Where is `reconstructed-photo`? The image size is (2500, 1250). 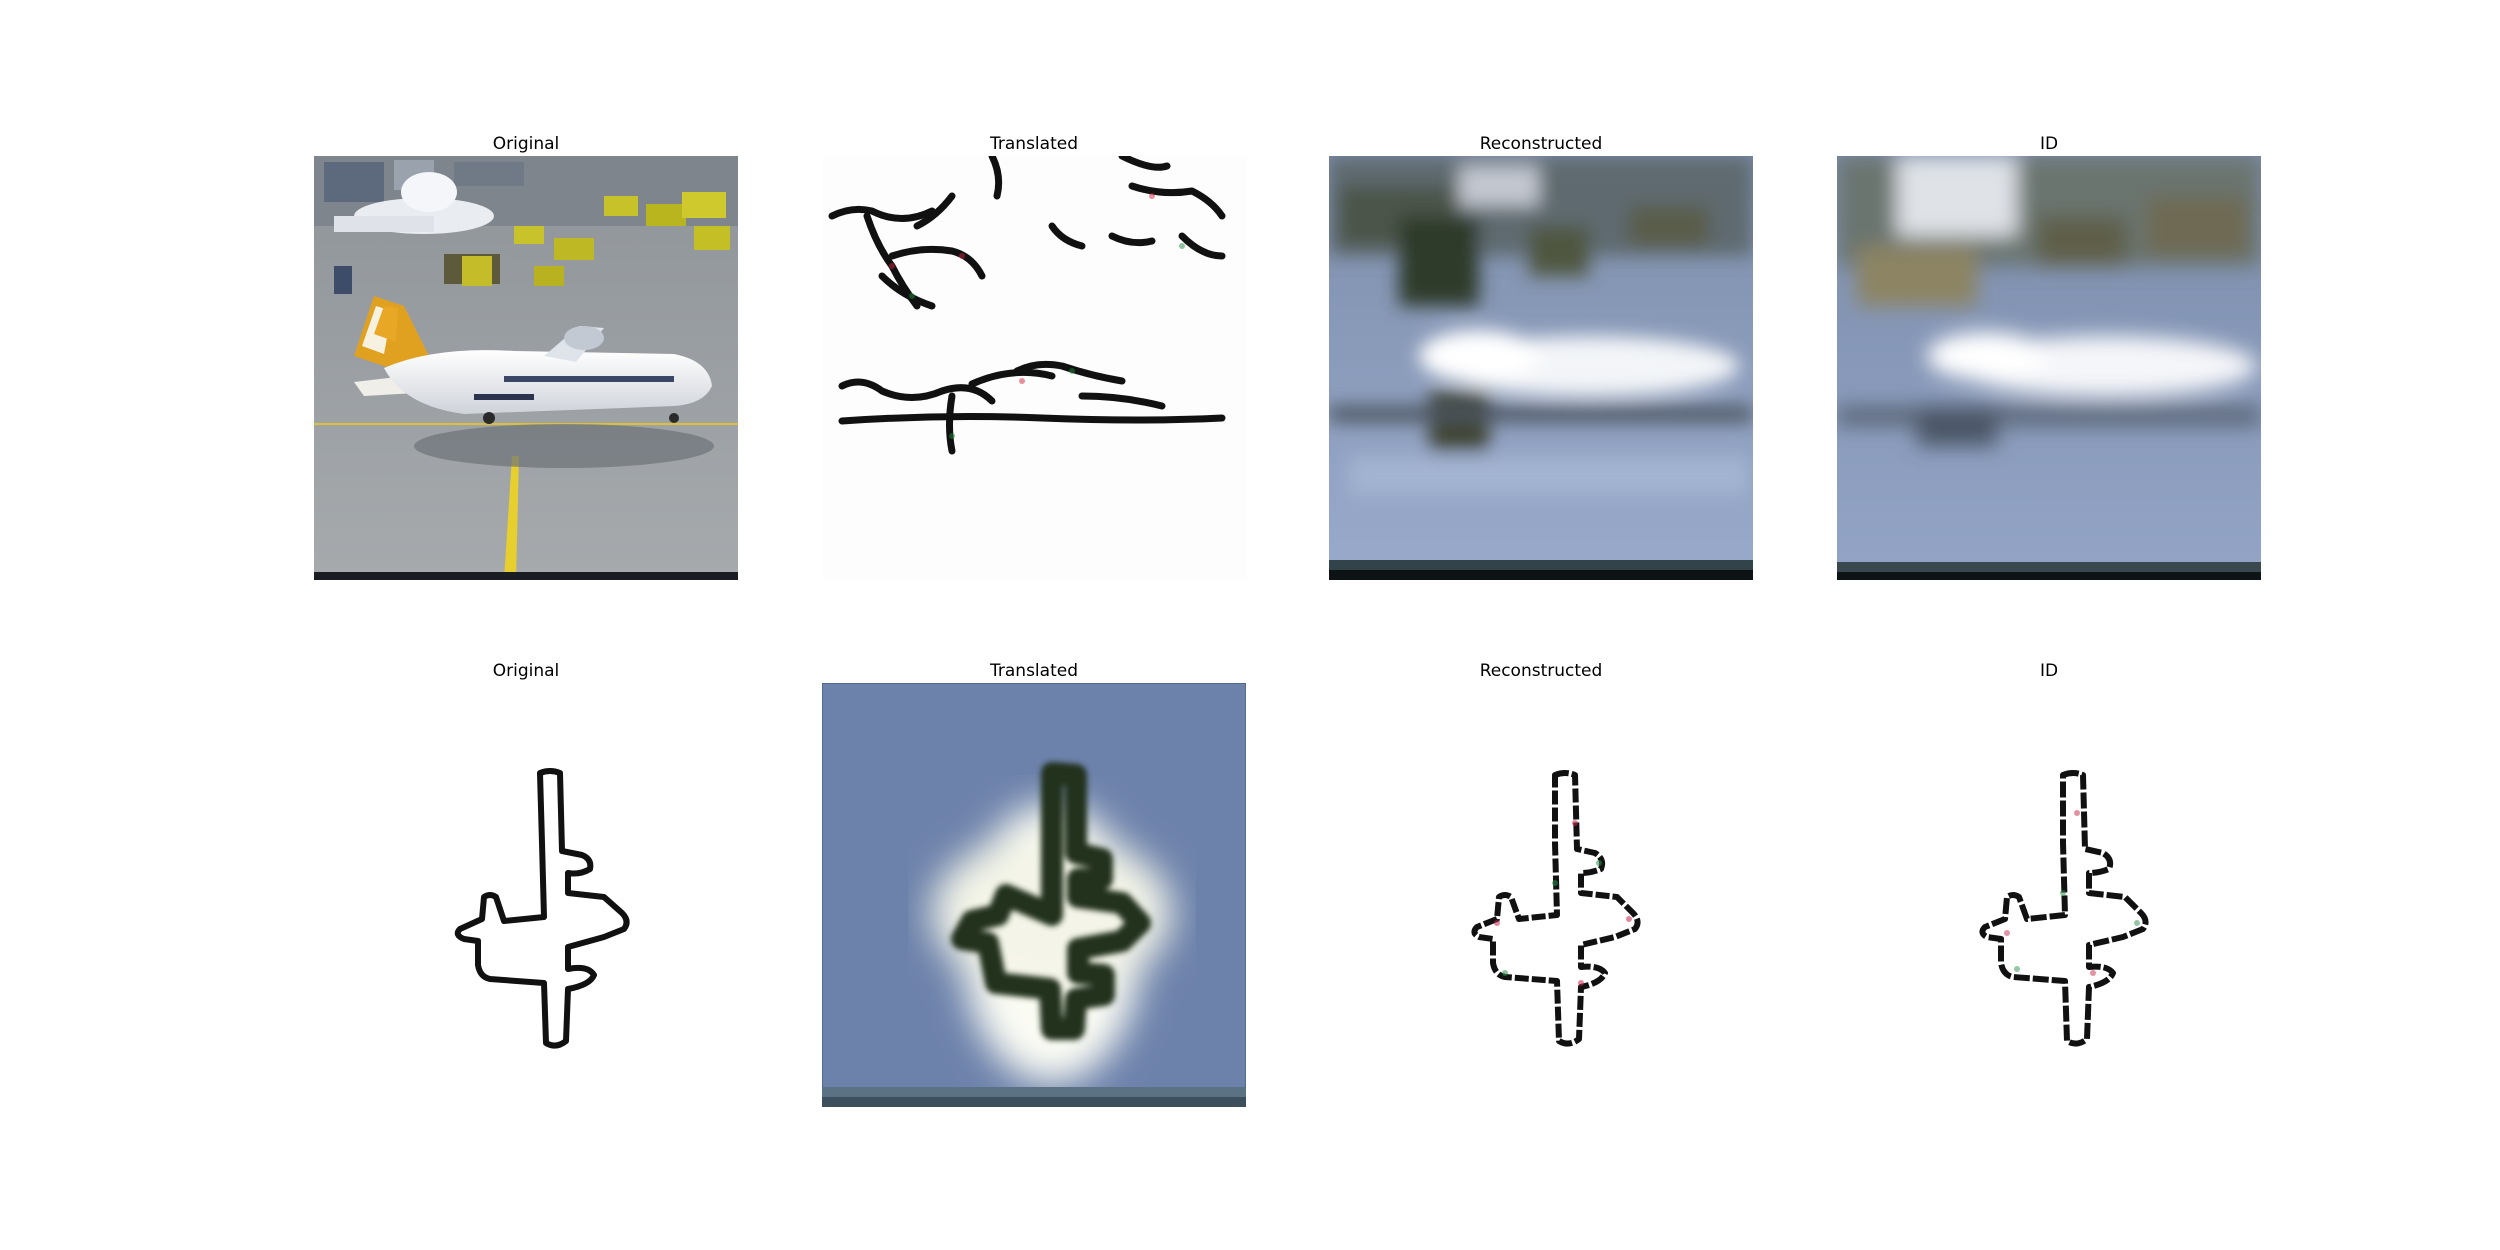
reconstructed-photo is located at coordinates (1541, 368).